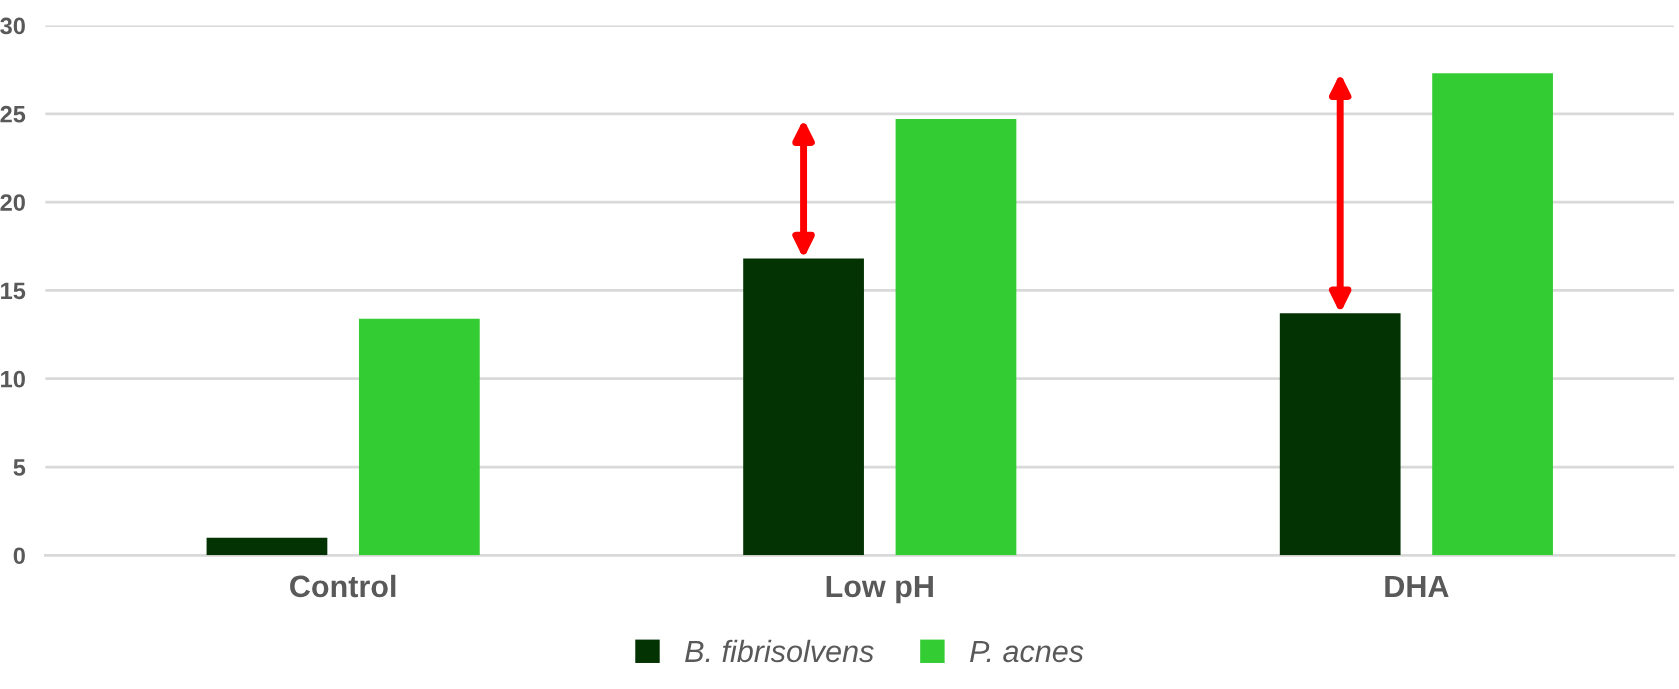 The width and height of the screenshot is (1679, 689). Describe the element at coordinates (13, 379) in the screenshot. I see `y-tick-label: 10` at that location.